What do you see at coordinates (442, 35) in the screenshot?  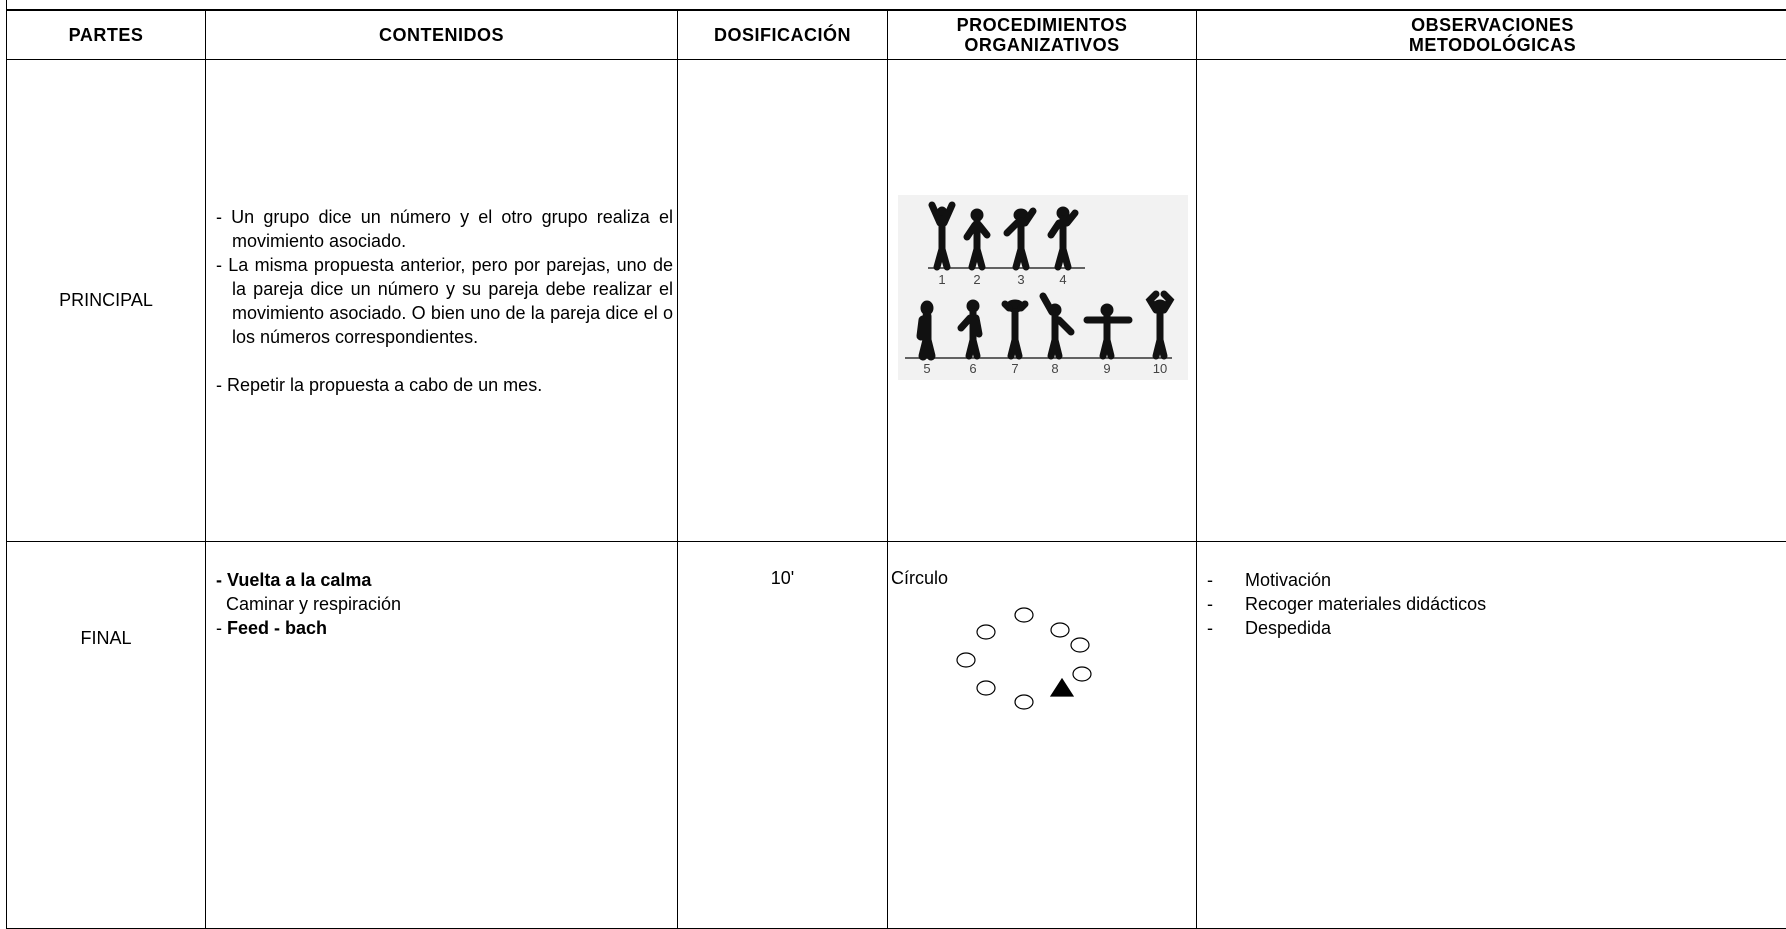 I see `header: CONTENIDOS` at bounding box center [442, 35].